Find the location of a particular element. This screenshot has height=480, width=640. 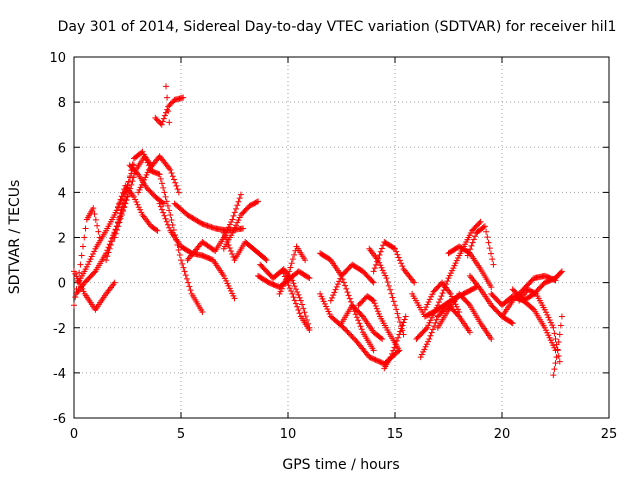

x-axis-label: GPS time / hours is located at coordinates (340, 465).